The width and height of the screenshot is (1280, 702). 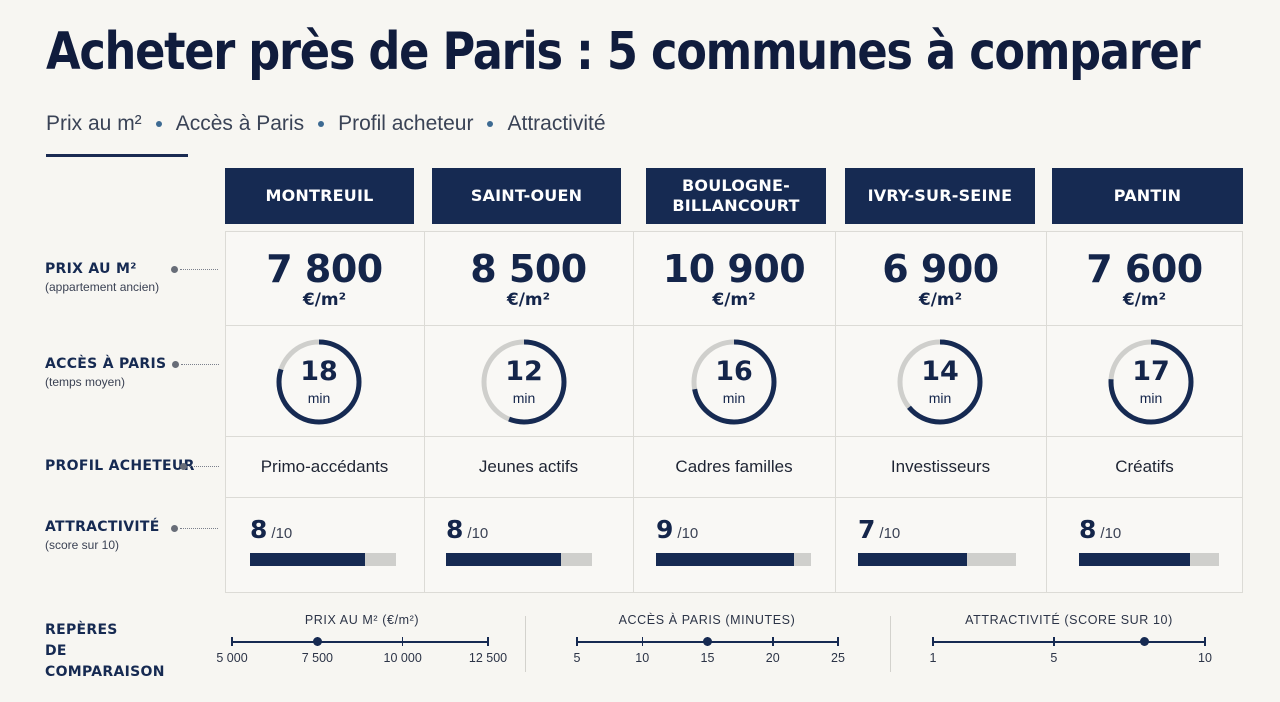 What do you see at coordinates (240, 123) in the screenshot?
I see `criterion-access: Accès à Paris` at bounding box center [240, 123].